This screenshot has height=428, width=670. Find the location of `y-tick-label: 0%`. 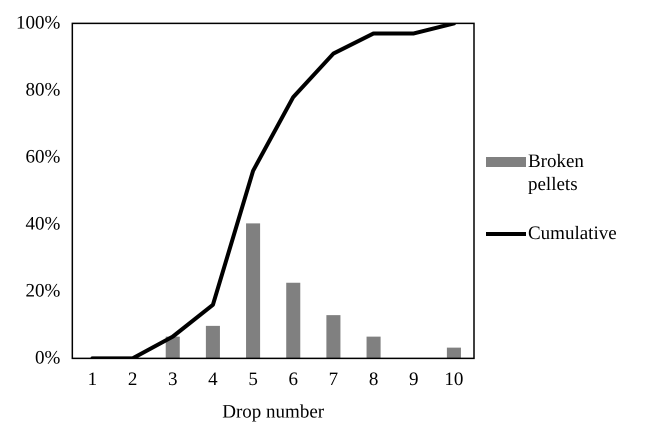

y-tick-label: 0% is located at coordinates (47, 357).